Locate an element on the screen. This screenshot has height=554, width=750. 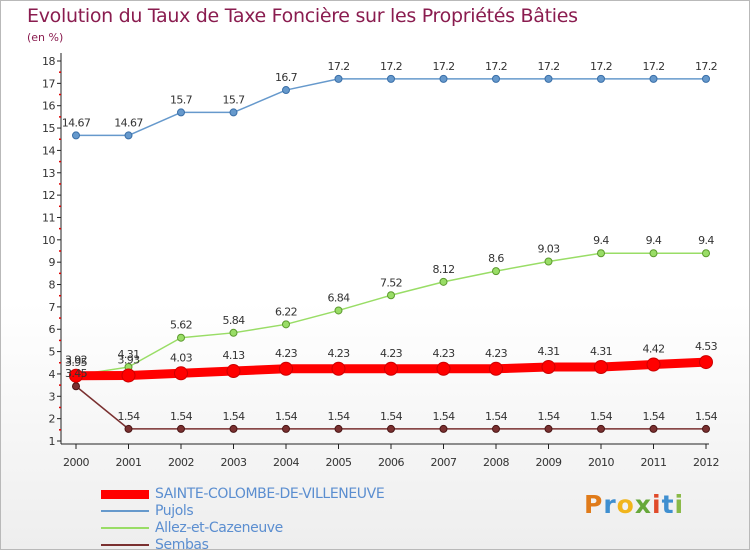
data-point-pujols-2006 is located at coordinates (391, 78).